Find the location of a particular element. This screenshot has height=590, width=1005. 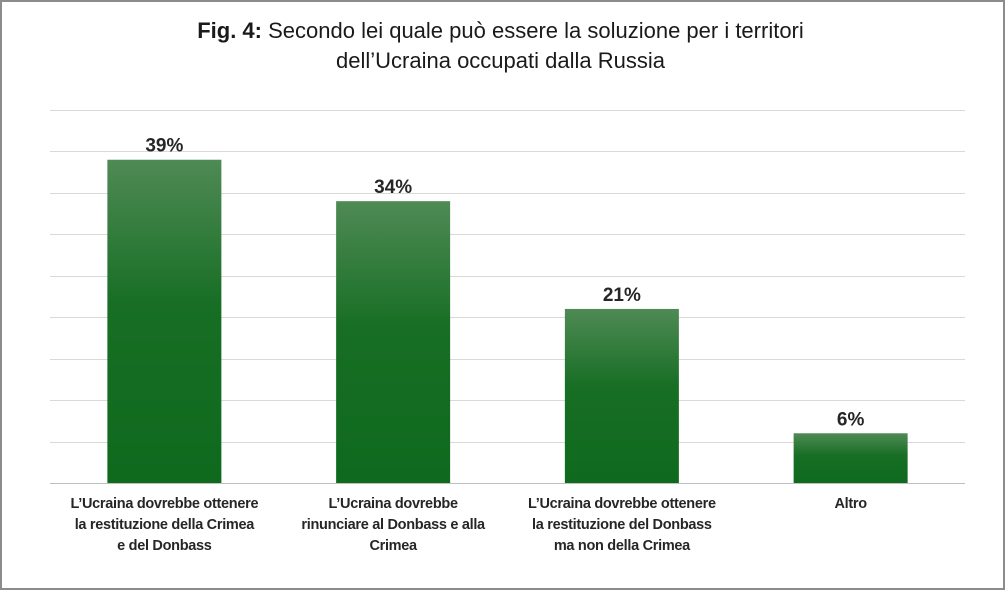

category-label: Altro is located at coordinates (851, 504).